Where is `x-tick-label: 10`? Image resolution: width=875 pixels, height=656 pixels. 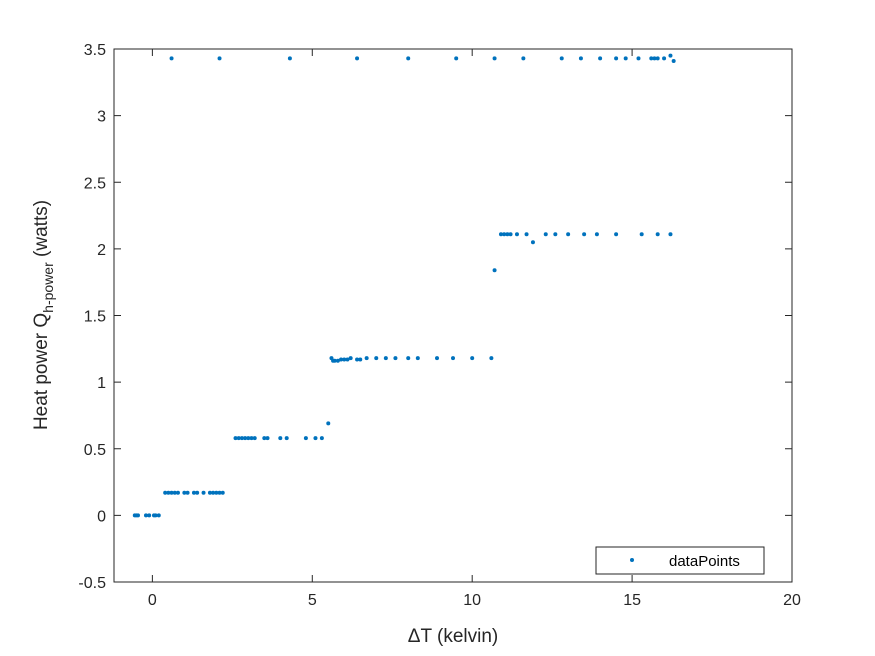 x-tick-label: 10 is located at coordinates (472, 600).